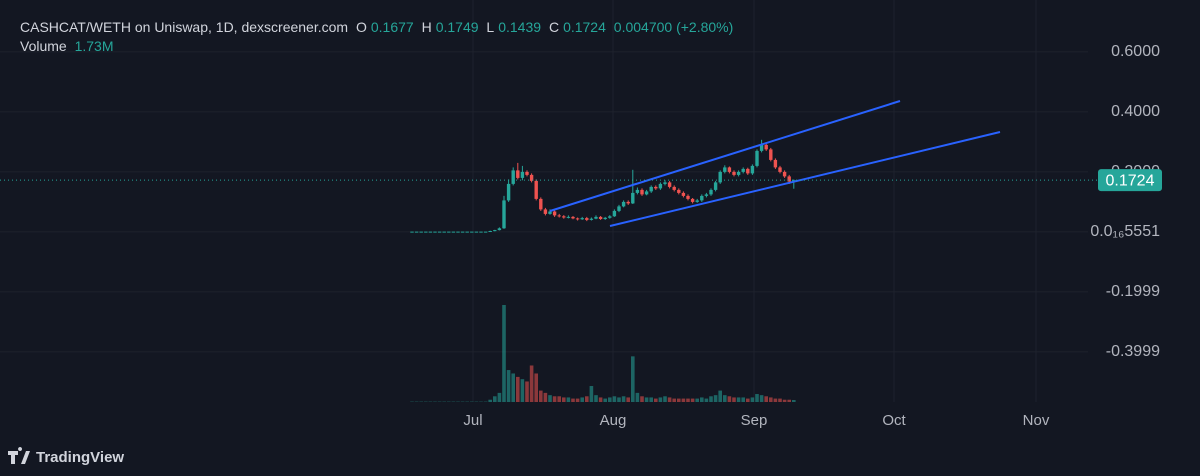  Describe the element at coordinates (426, 27) in the screenshot. I see `high-label: H` at that location.